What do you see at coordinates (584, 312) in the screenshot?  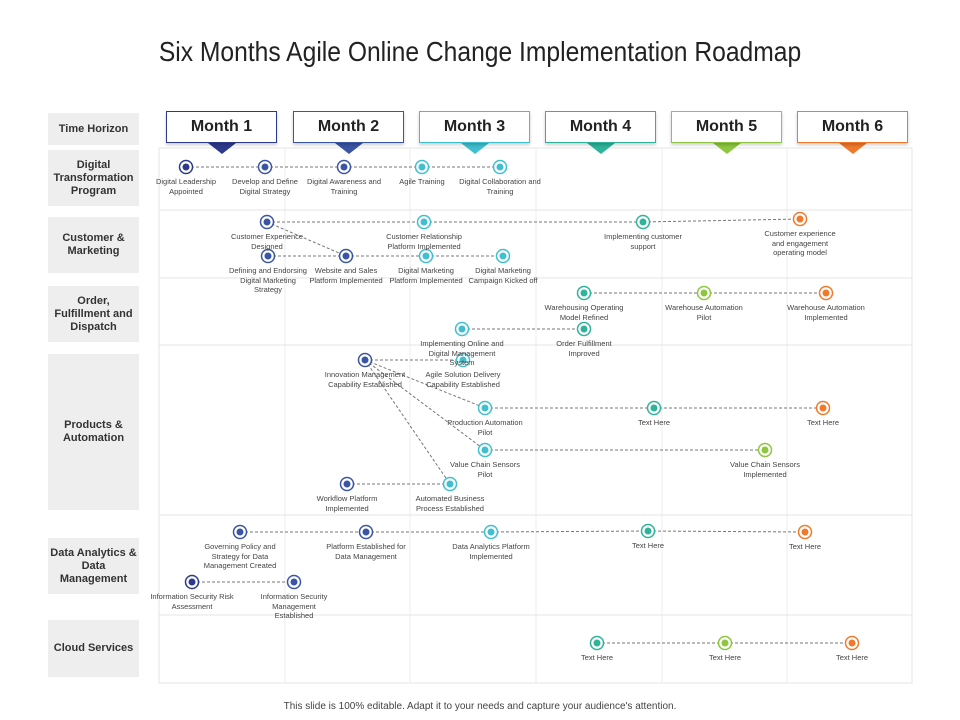 I see `milestone-label: Warehousing Operating Model Refined` at bounding box center [584, 312].